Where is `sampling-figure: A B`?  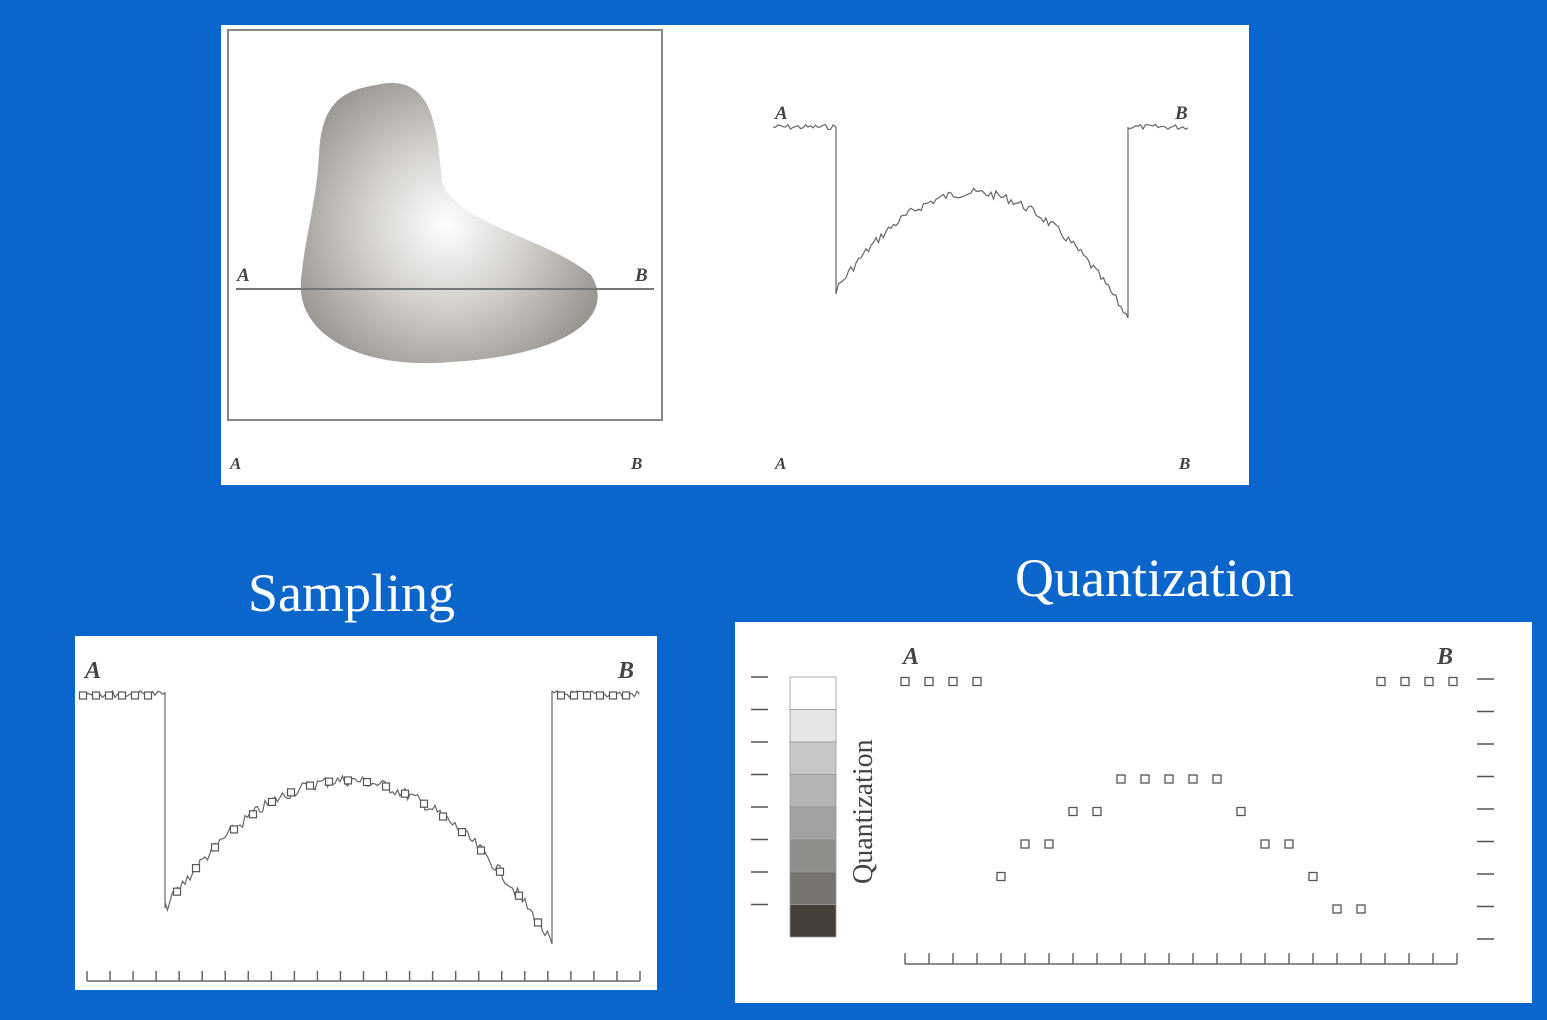 sampling-figure: A B is located at coordinates (359, 820).